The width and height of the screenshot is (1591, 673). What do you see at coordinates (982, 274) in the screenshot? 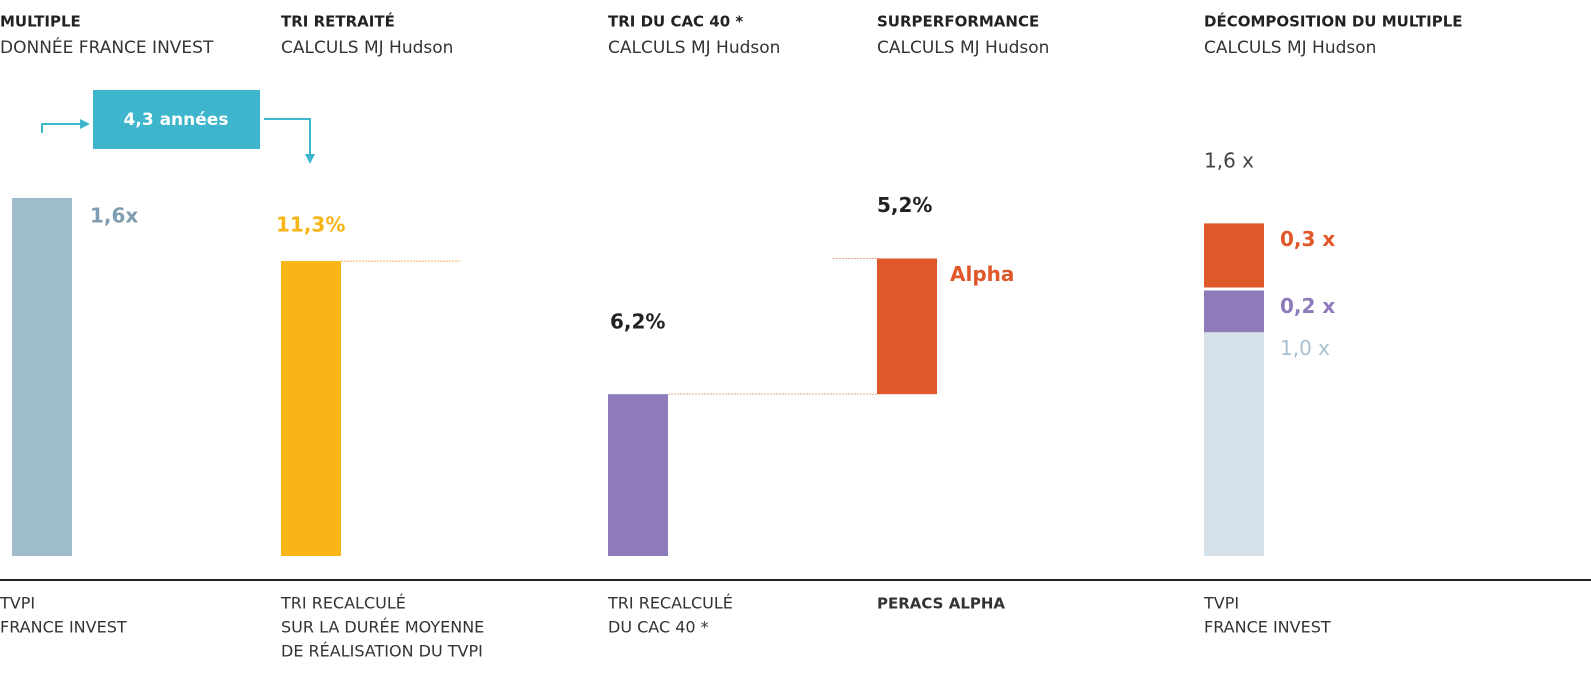
I see `annotation: Alpha` at bounding box center [982, 274].